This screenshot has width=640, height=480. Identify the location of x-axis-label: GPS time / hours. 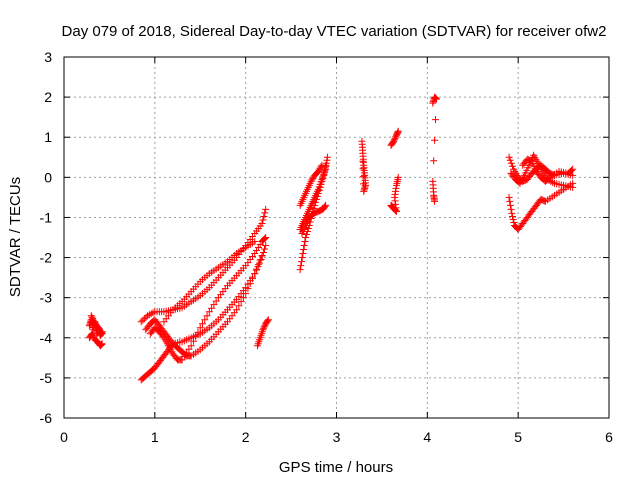
(336, 467).